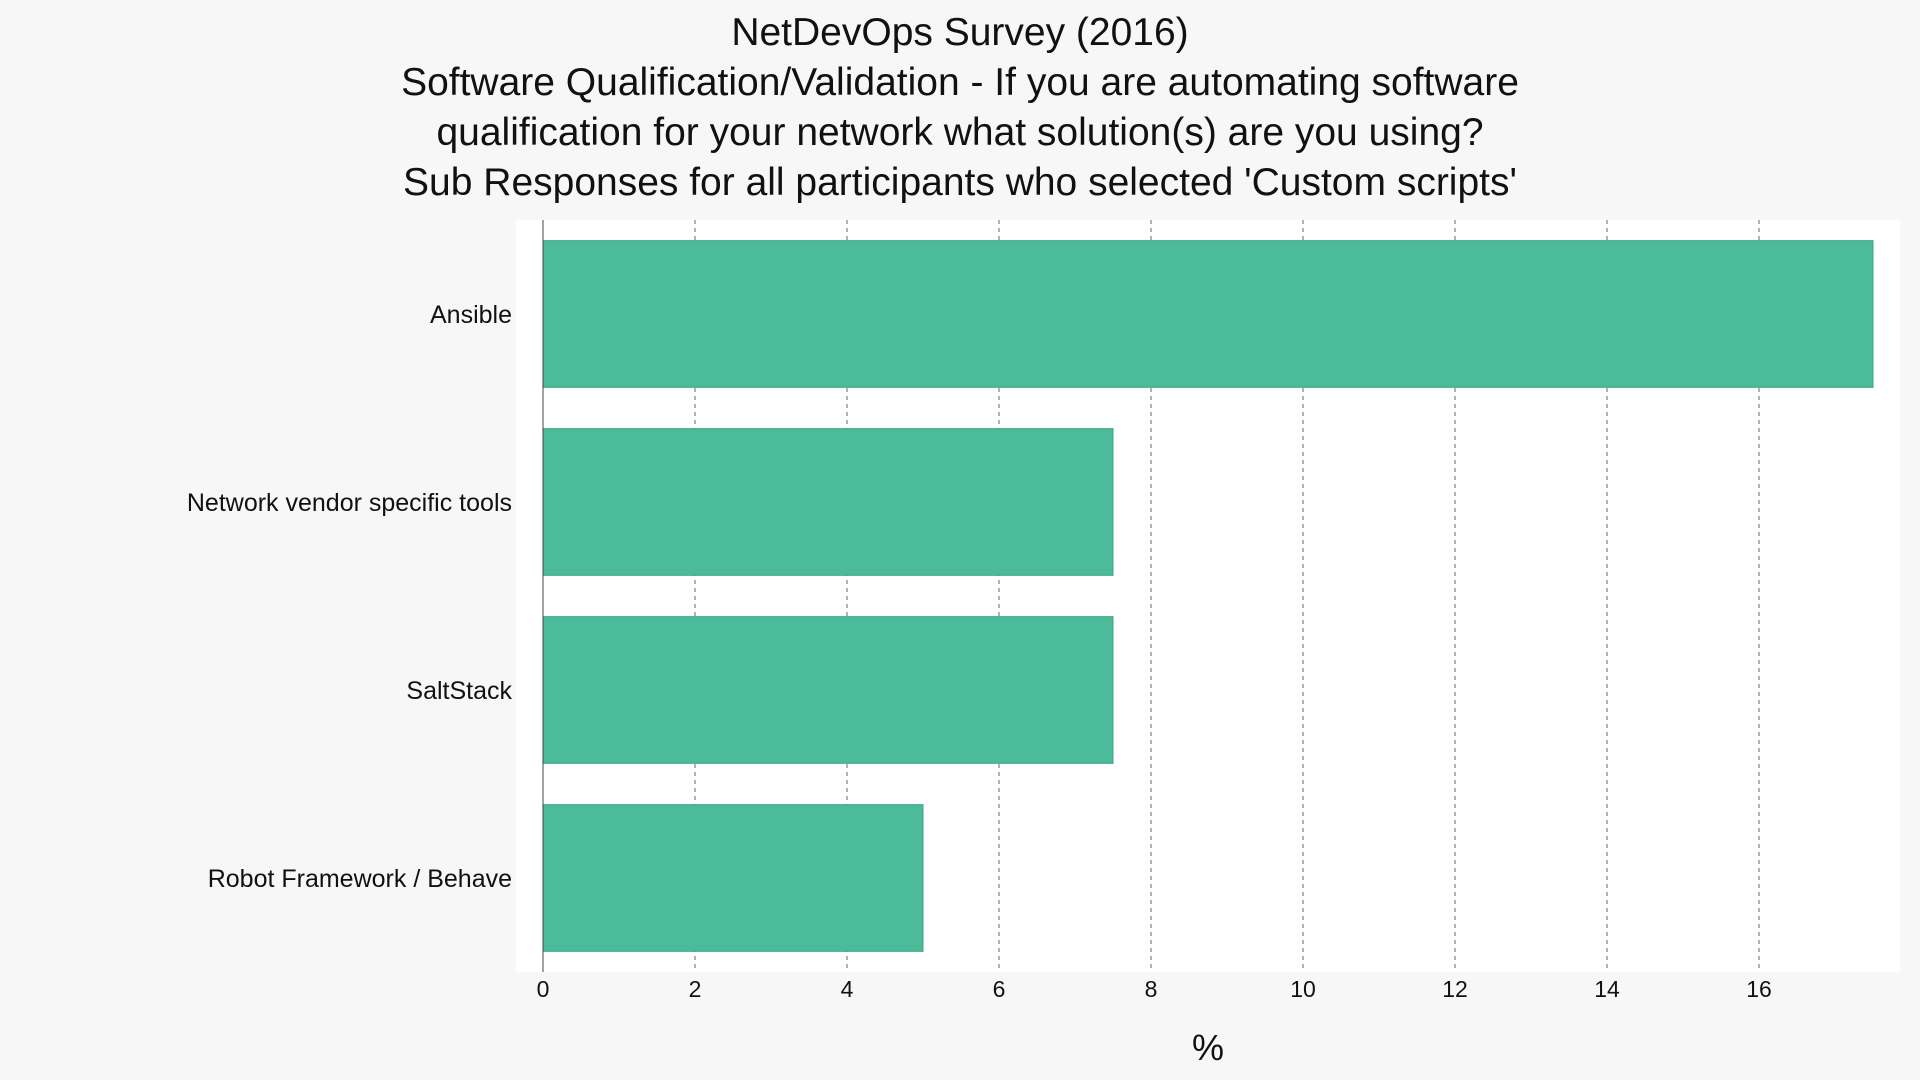 This screenshot has height=1080, width=1920. I want to click on x-tick-labels: 0 2 4 6 8 10 12 14 16, so click(1154, 989).